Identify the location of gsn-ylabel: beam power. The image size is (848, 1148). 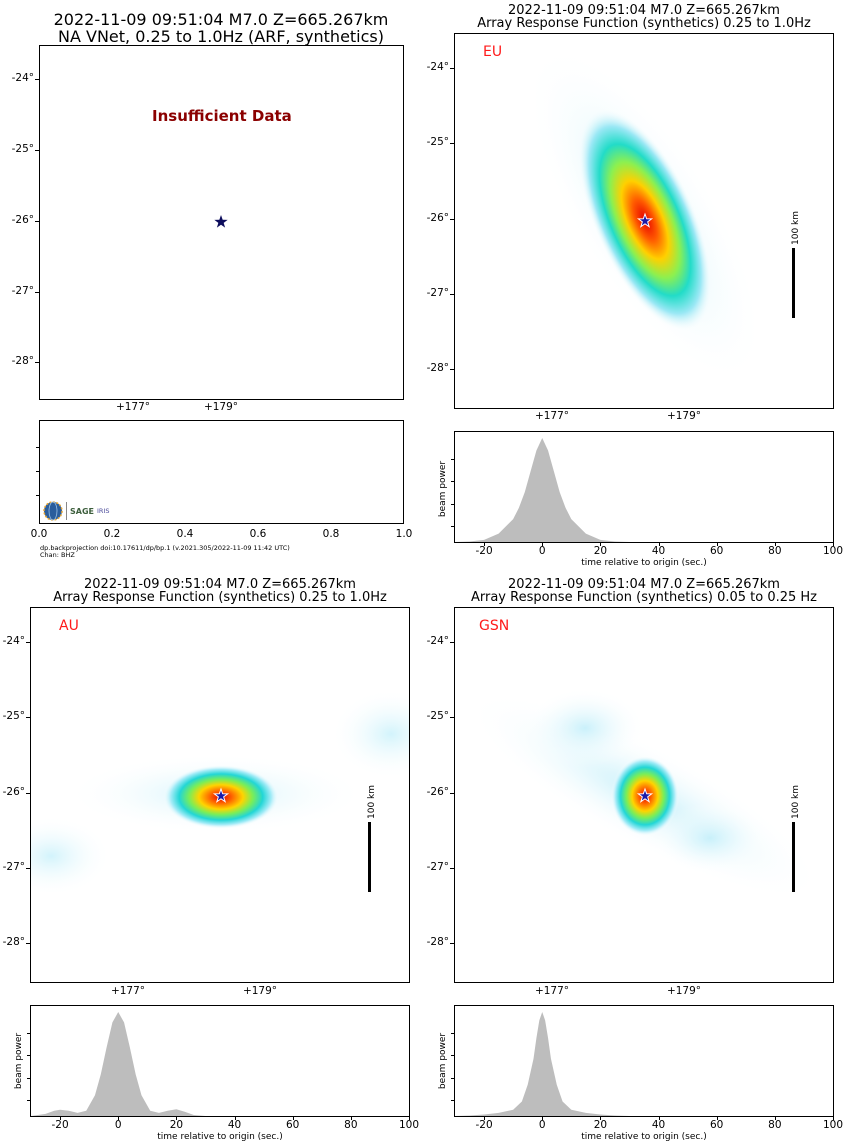
(443, 1061).